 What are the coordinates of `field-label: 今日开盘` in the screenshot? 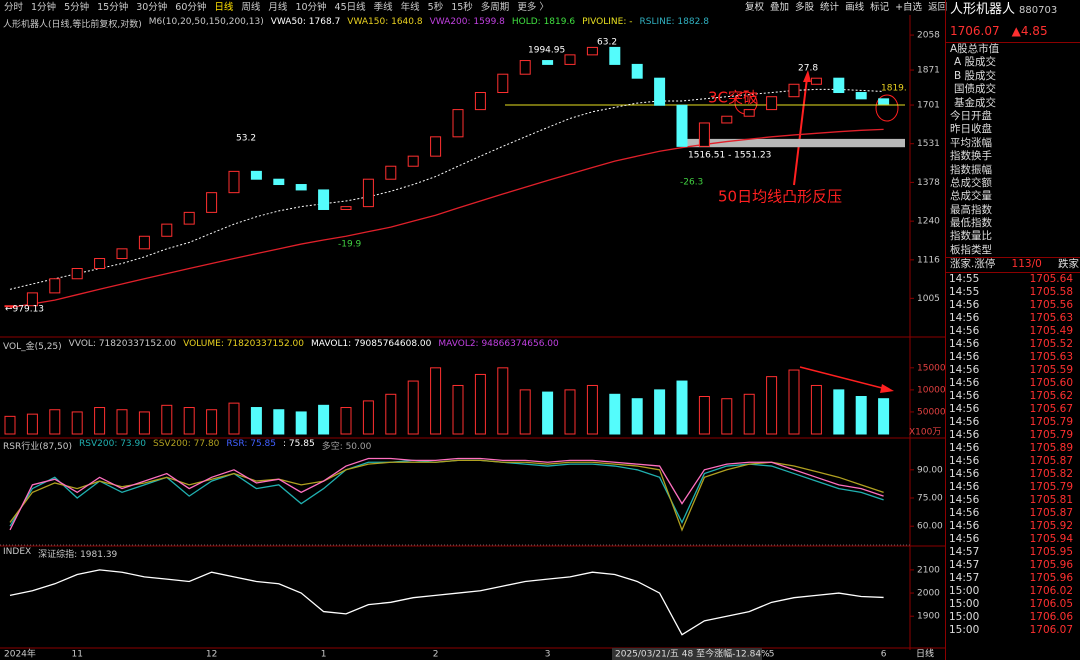 It's located at (971, 115).